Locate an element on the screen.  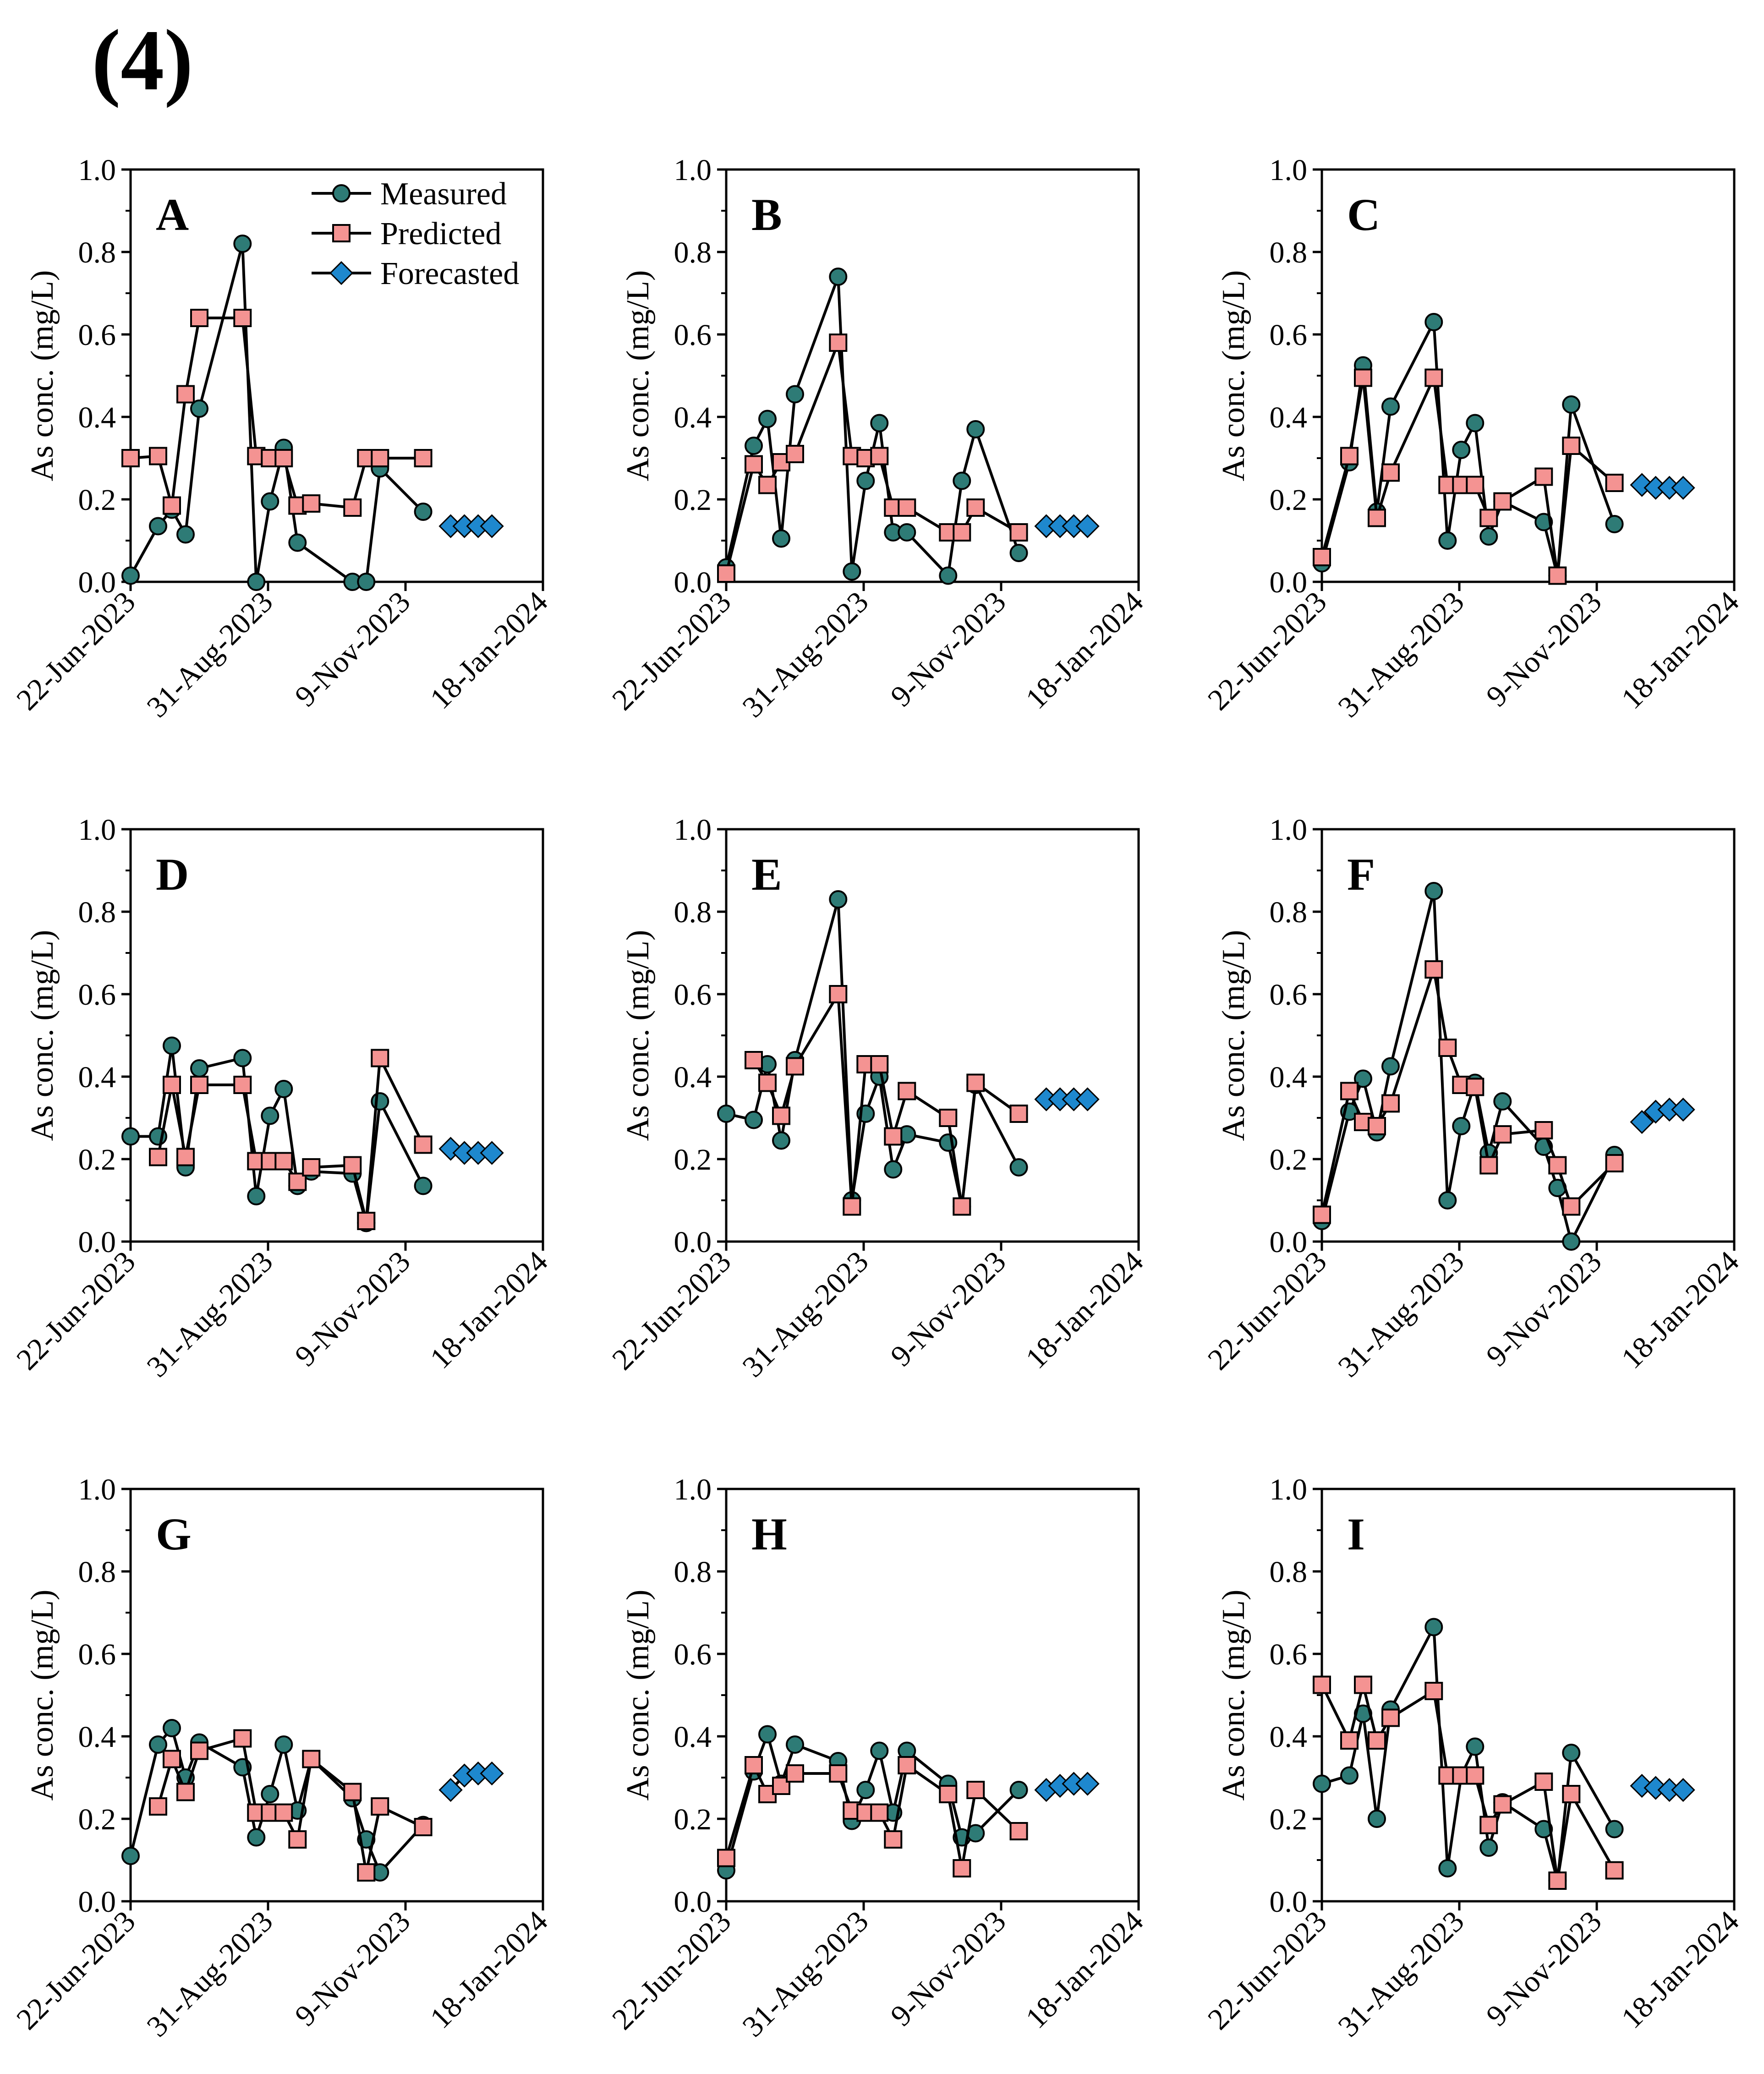
panel-letter: D is located at coordinates (172, 874).